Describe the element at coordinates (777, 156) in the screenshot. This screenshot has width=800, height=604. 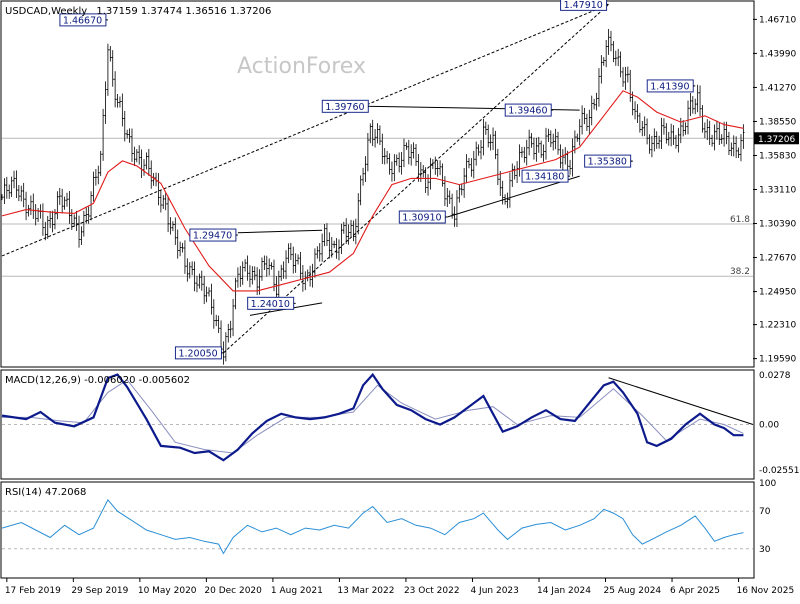
I see `y-tick-label: 1.35830` at that location.